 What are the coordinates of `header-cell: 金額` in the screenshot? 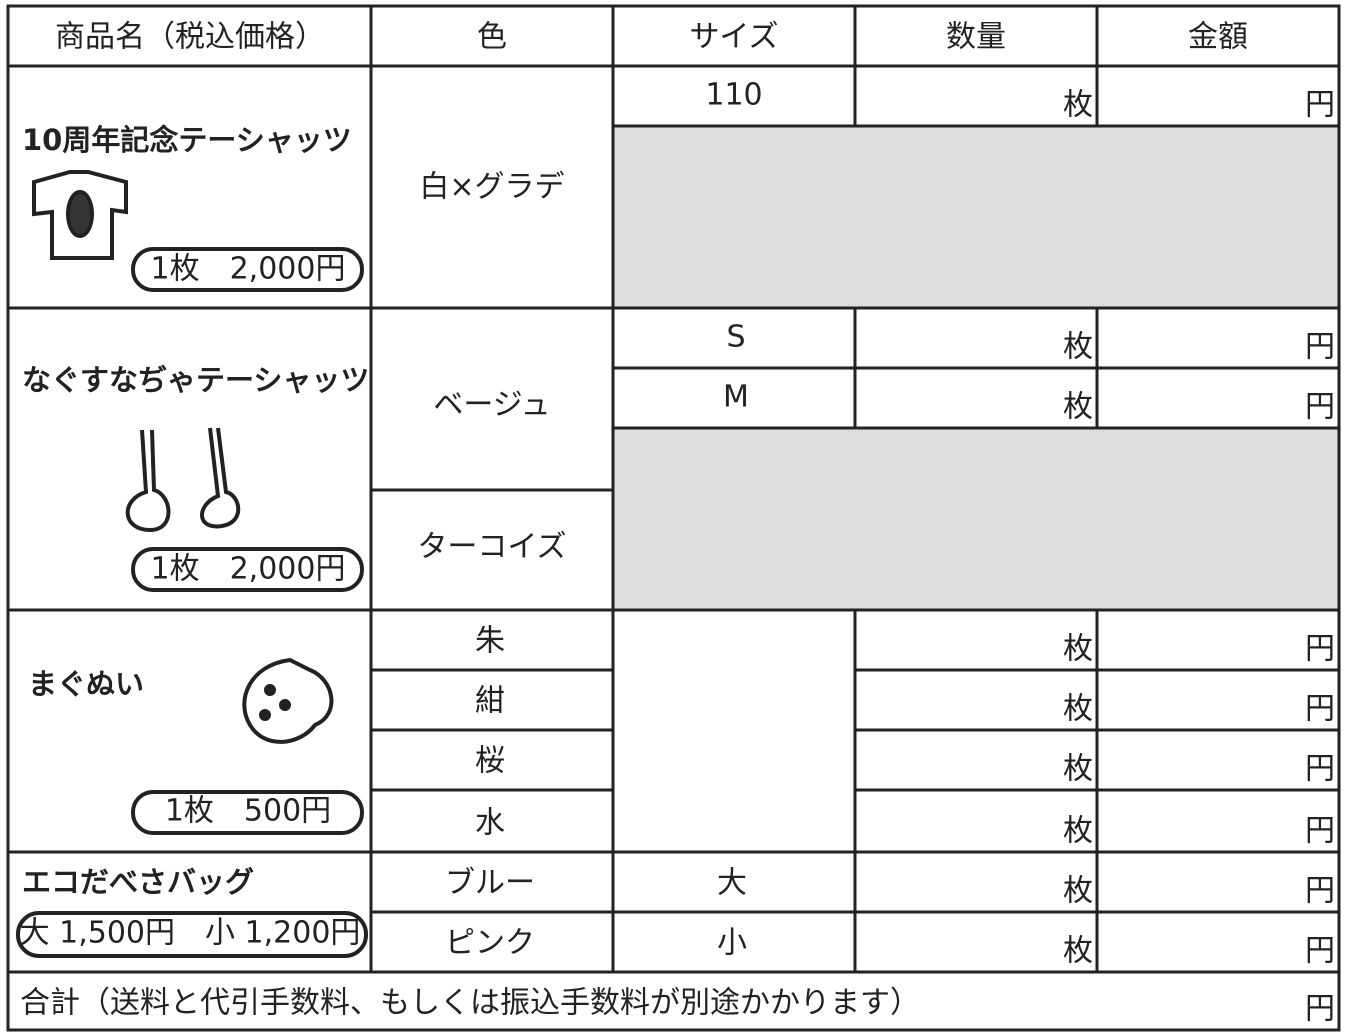 It's located at (1218, 37).